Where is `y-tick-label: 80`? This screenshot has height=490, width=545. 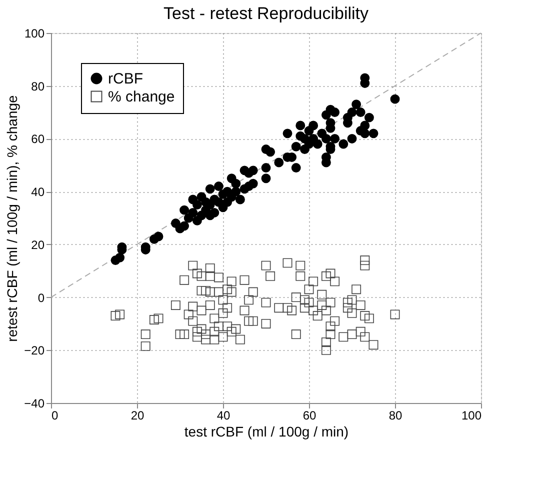 y-tick-label: 80 is located at coordinates (38, 86).